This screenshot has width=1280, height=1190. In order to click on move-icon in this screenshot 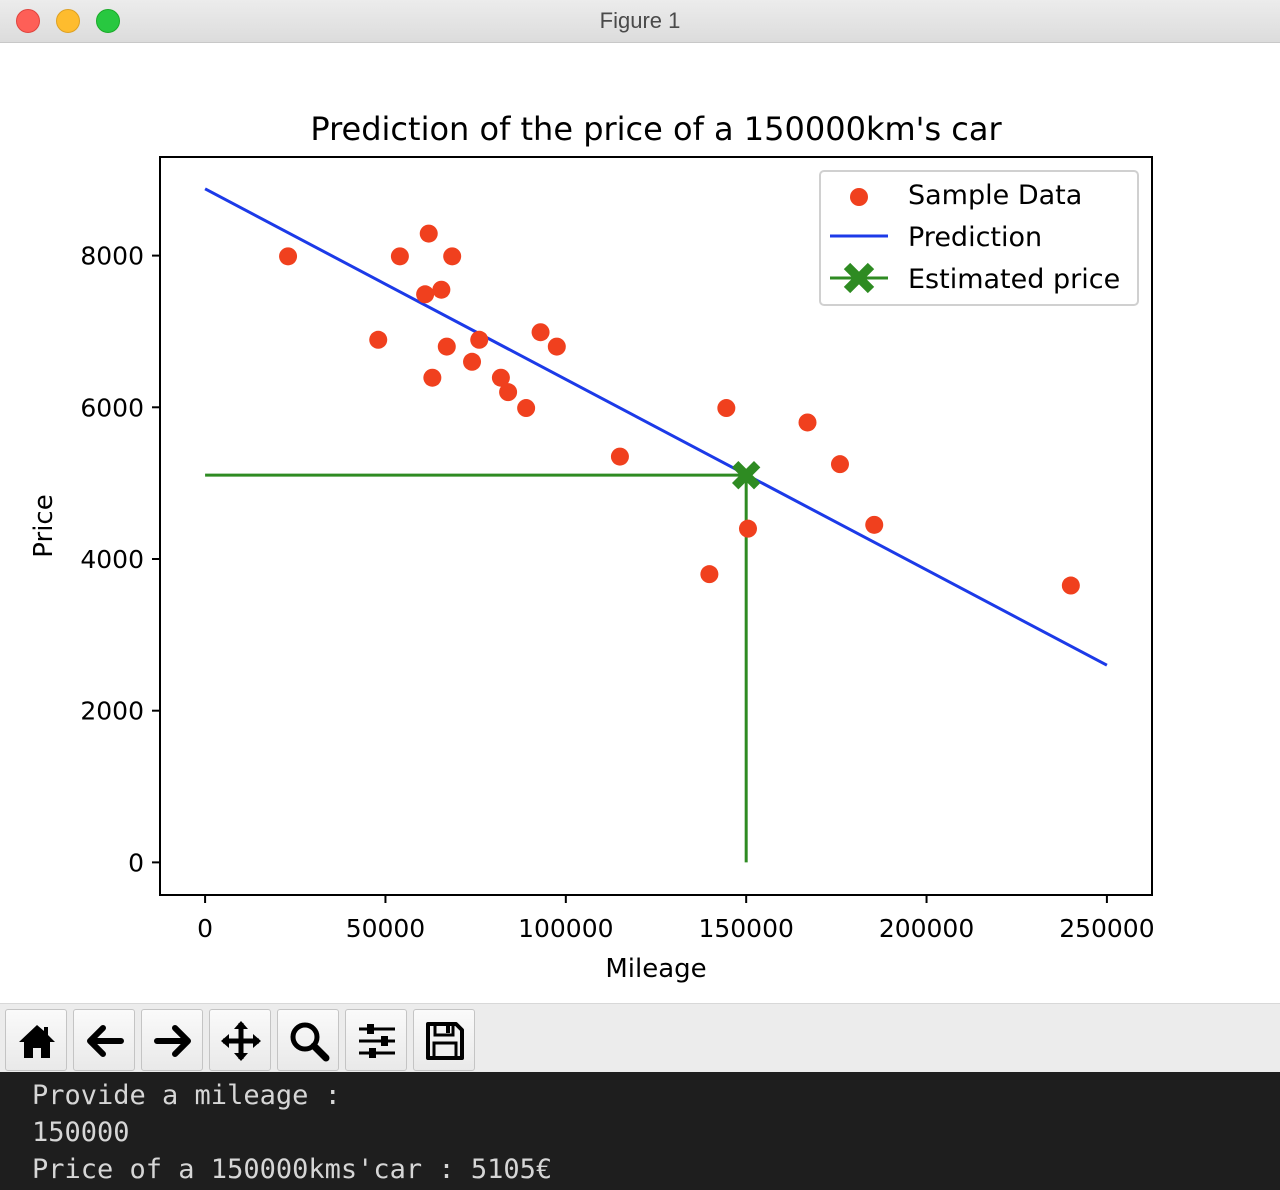, I will do `click(241, 1041)`.